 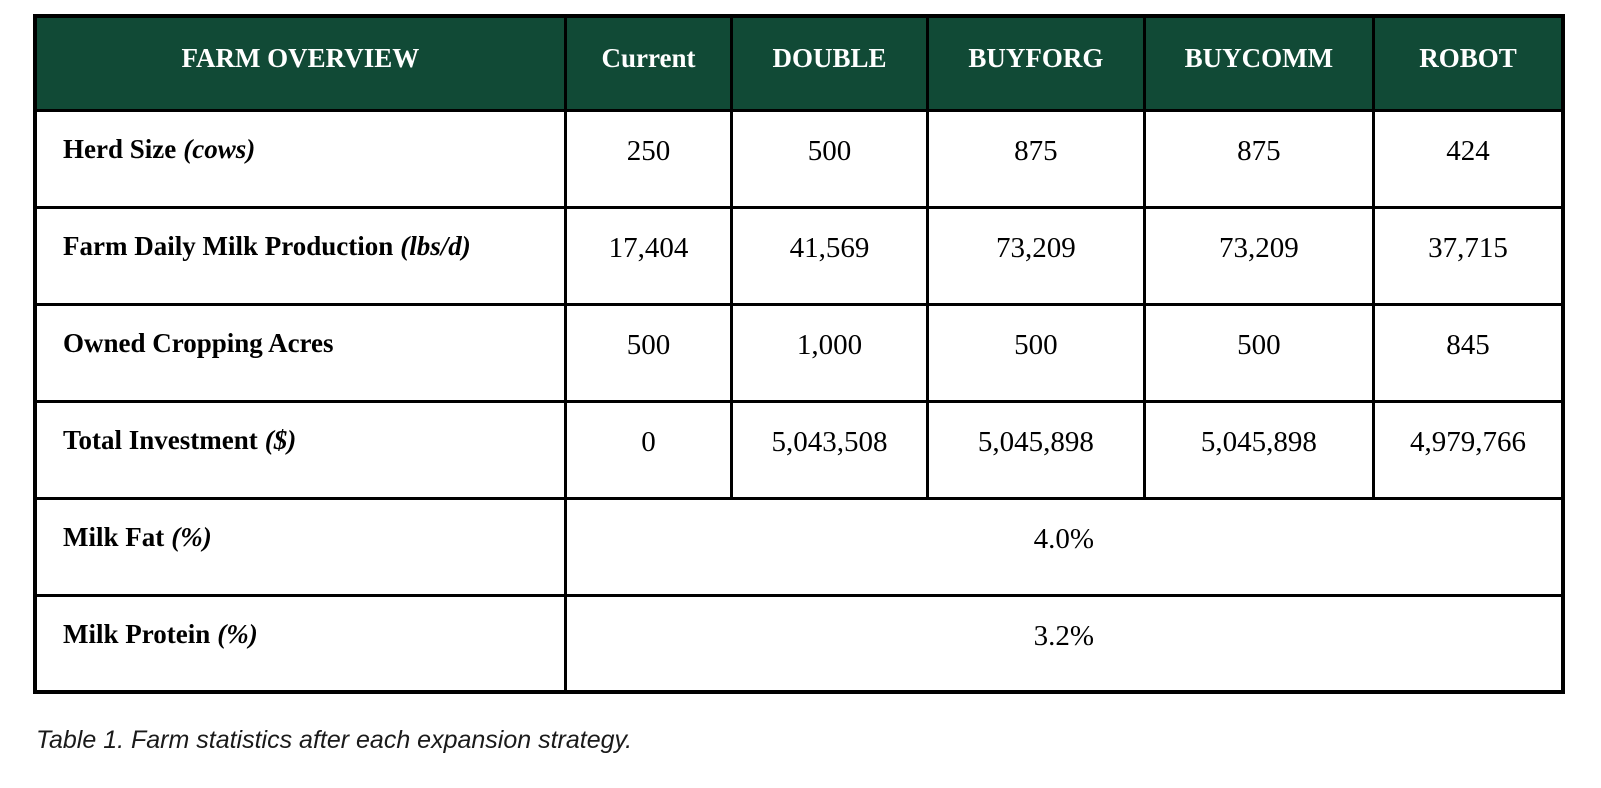 What do you see at coordinates (435, 245) in the screenshot?
I see `row-label-unit: (lbs/d)` at bounding box center [435, 245].